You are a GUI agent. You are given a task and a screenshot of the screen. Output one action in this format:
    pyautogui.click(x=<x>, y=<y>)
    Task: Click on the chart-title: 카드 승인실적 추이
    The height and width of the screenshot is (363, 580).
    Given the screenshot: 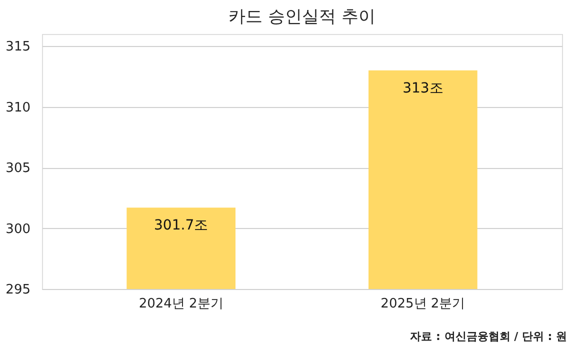 What is the action you would take?
    pyautogui.click(x=302, y=17)
    